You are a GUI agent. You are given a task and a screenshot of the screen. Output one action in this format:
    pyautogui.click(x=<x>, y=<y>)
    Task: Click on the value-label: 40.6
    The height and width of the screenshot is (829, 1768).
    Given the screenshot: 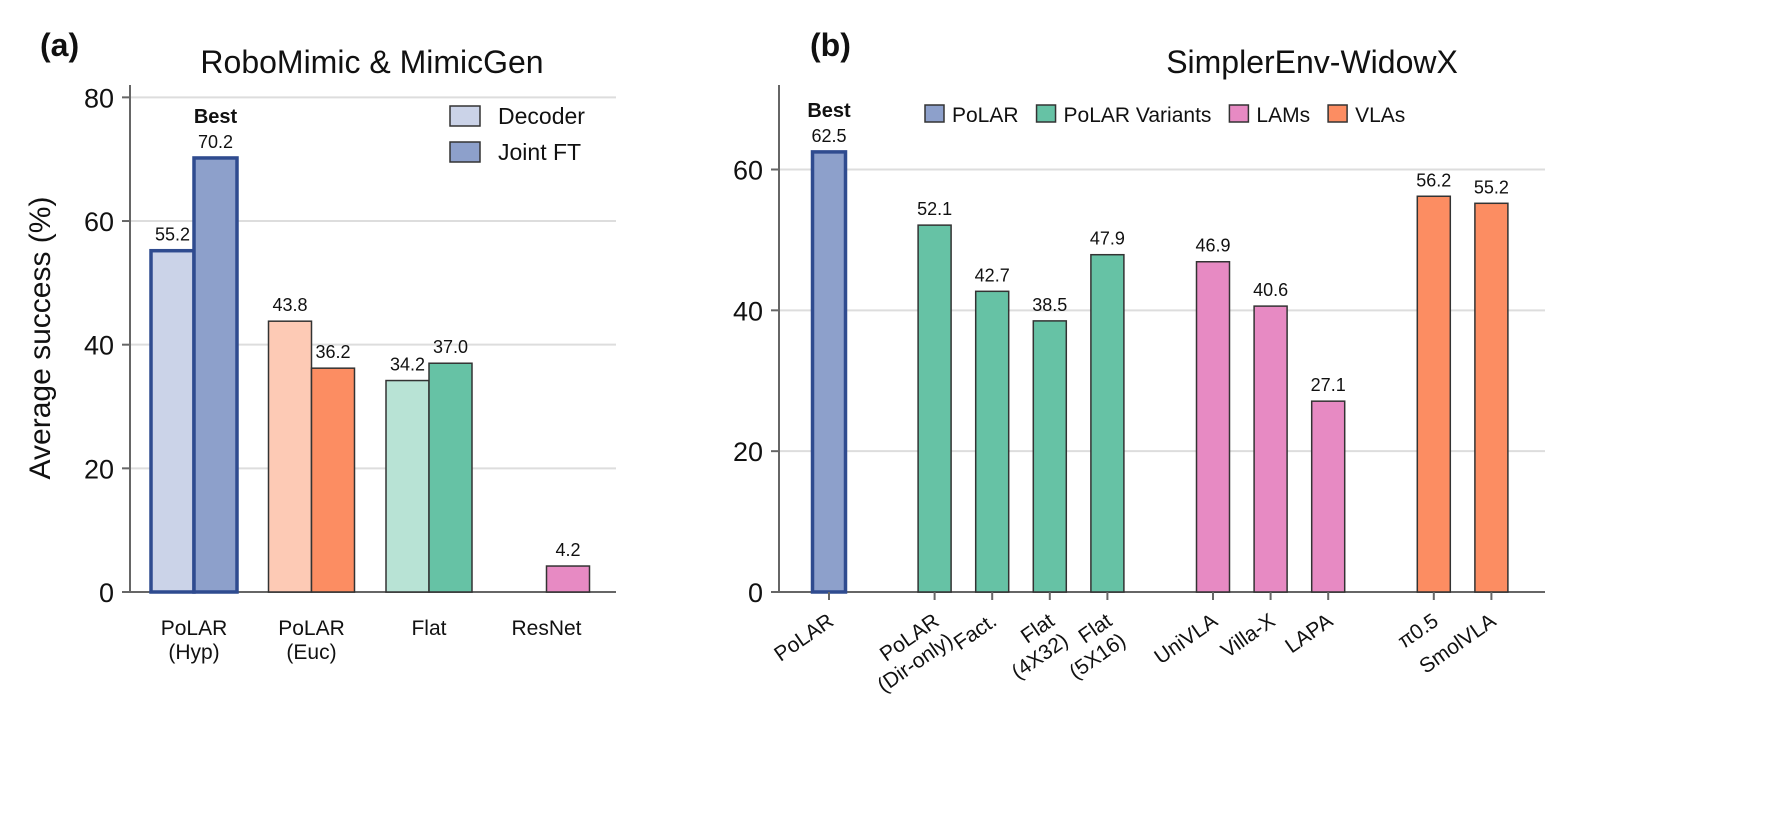 What is the action you would take?
    pyautogui.click(x=1270, y=290)
    